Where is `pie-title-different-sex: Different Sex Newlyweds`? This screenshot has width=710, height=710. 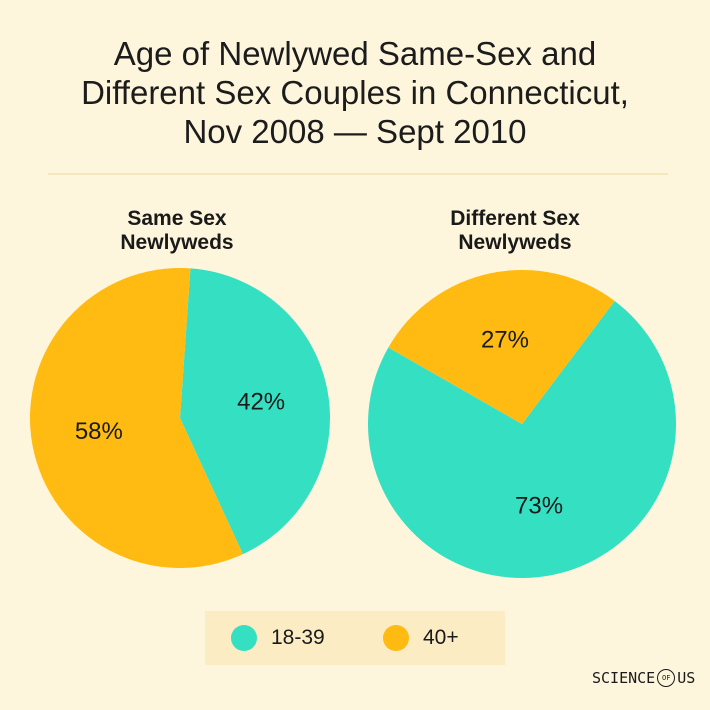 pie-title-different-sex: Different Sex Newlyweds is located at coordinates (515, 231).